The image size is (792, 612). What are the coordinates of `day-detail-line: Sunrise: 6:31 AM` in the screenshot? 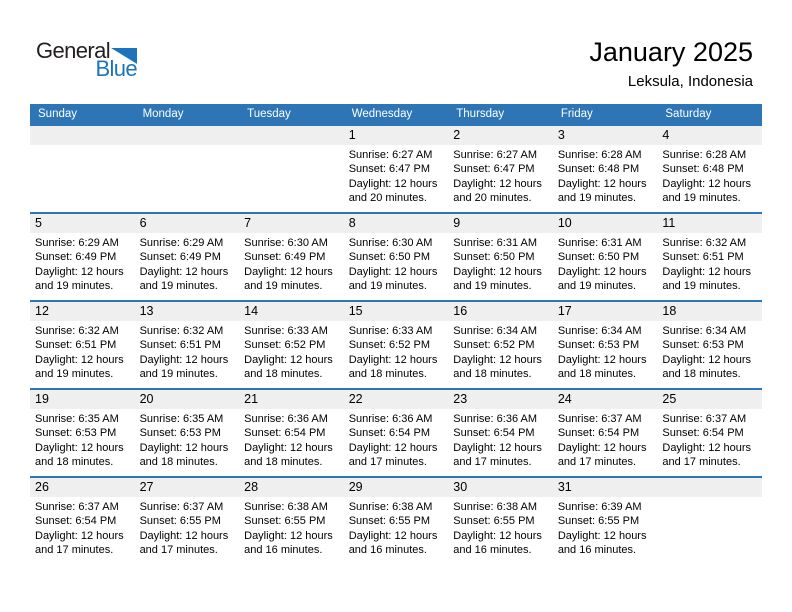 It's located at (495, 243).